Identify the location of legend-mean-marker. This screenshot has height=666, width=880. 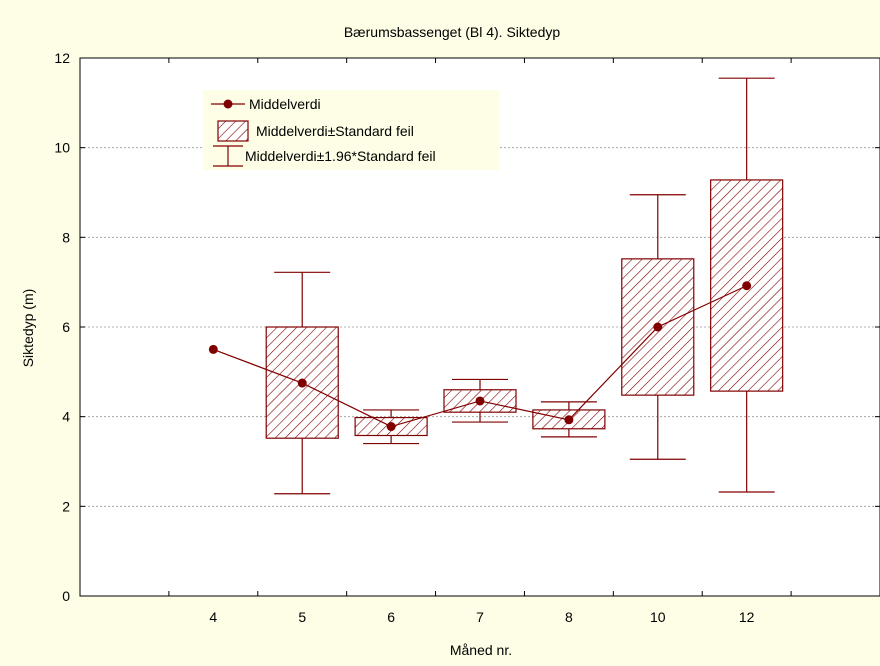
(228, 104).